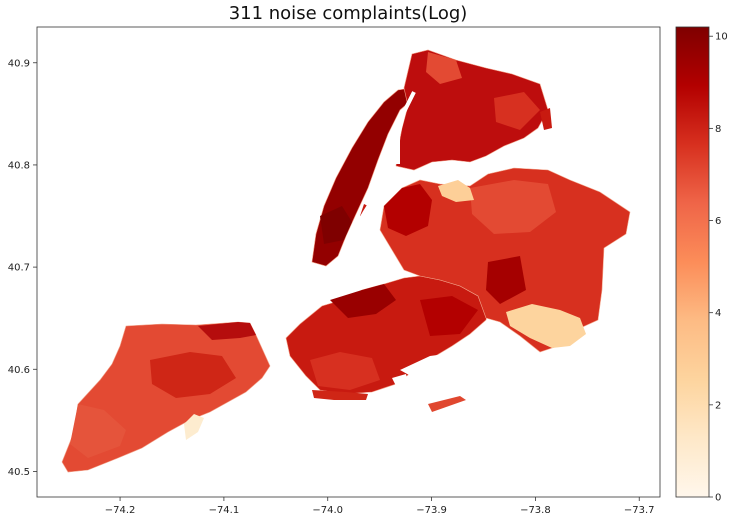 The image size is (732, 522). What do you see at coordinates (517, 111) in the screenshot?
I see `region-bronx-east` at bounding box center [517, 111].